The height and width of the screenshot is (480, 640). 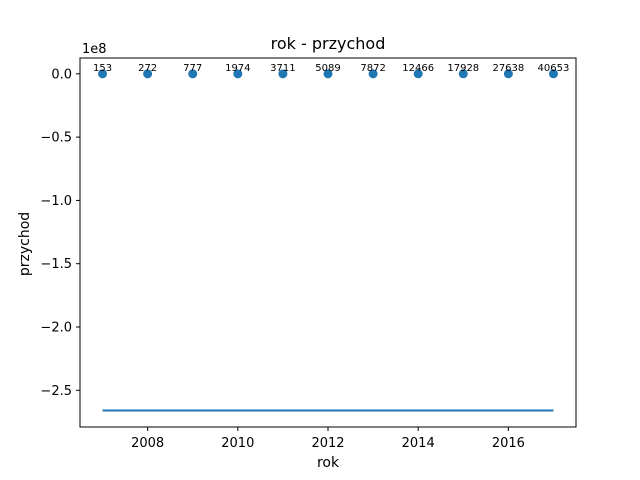 What do you see at coordinates (56, 264) in the screenshot?
I see `y-tick-label: −1.5` at bounding box center [56, 264].